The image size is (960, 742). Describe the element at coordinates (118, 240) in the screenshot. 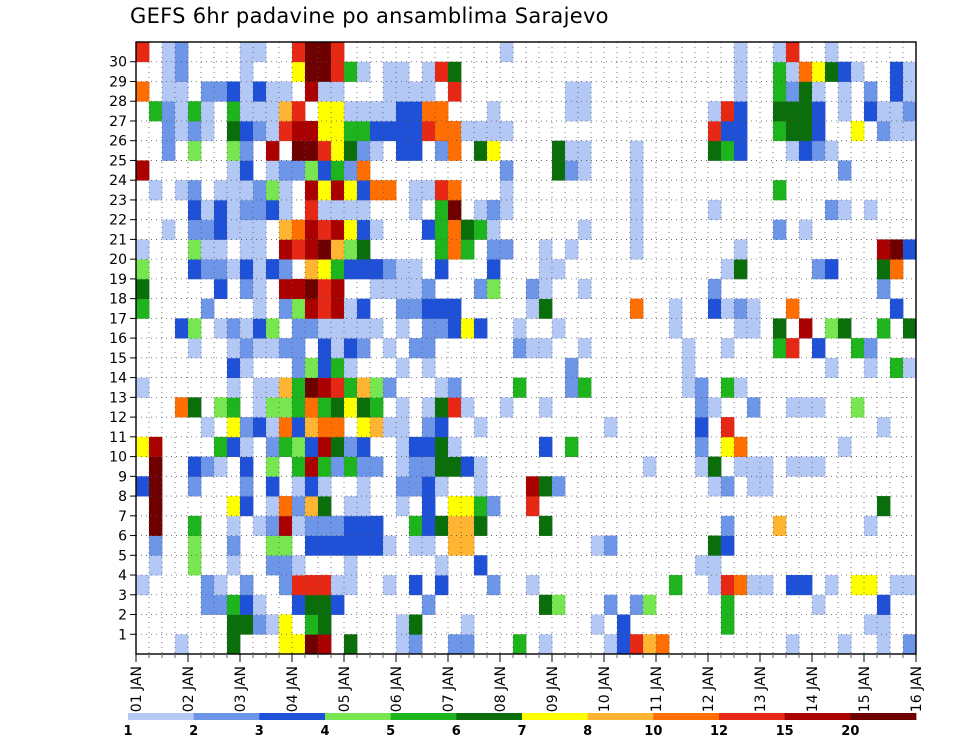

I see `y-tick-label: 21` at that location.